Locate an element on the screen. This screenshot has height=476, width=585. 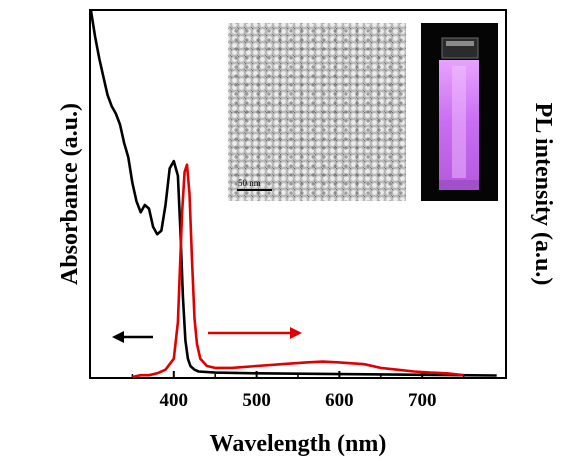
pl-axis-arrow is located at coordinates (255, 333).